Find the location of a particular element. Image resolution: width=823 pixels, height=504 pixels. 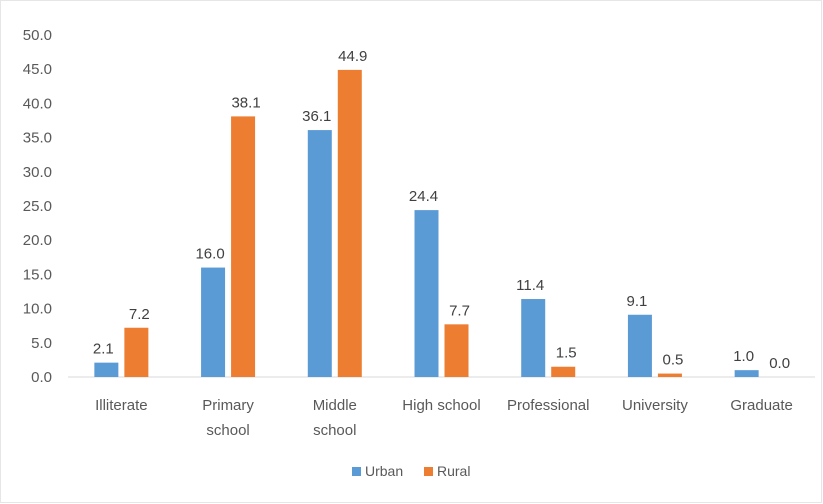

category-label: Illiterate is located at coordinates (121, 405).